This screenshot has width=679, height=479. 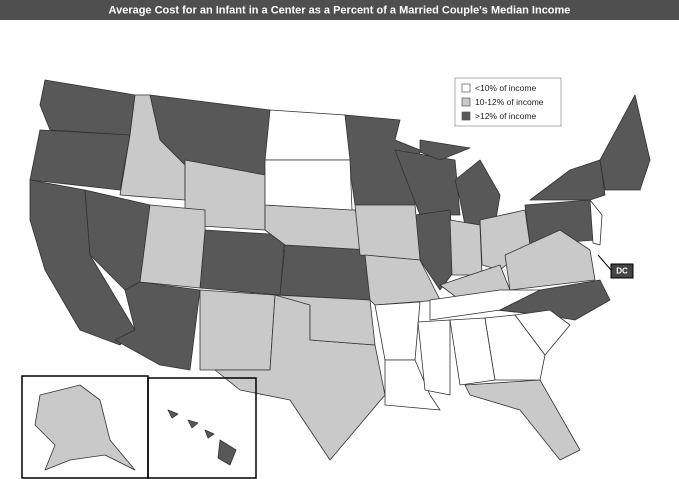 I want to click on title-bar, so click(x=339, y=10).